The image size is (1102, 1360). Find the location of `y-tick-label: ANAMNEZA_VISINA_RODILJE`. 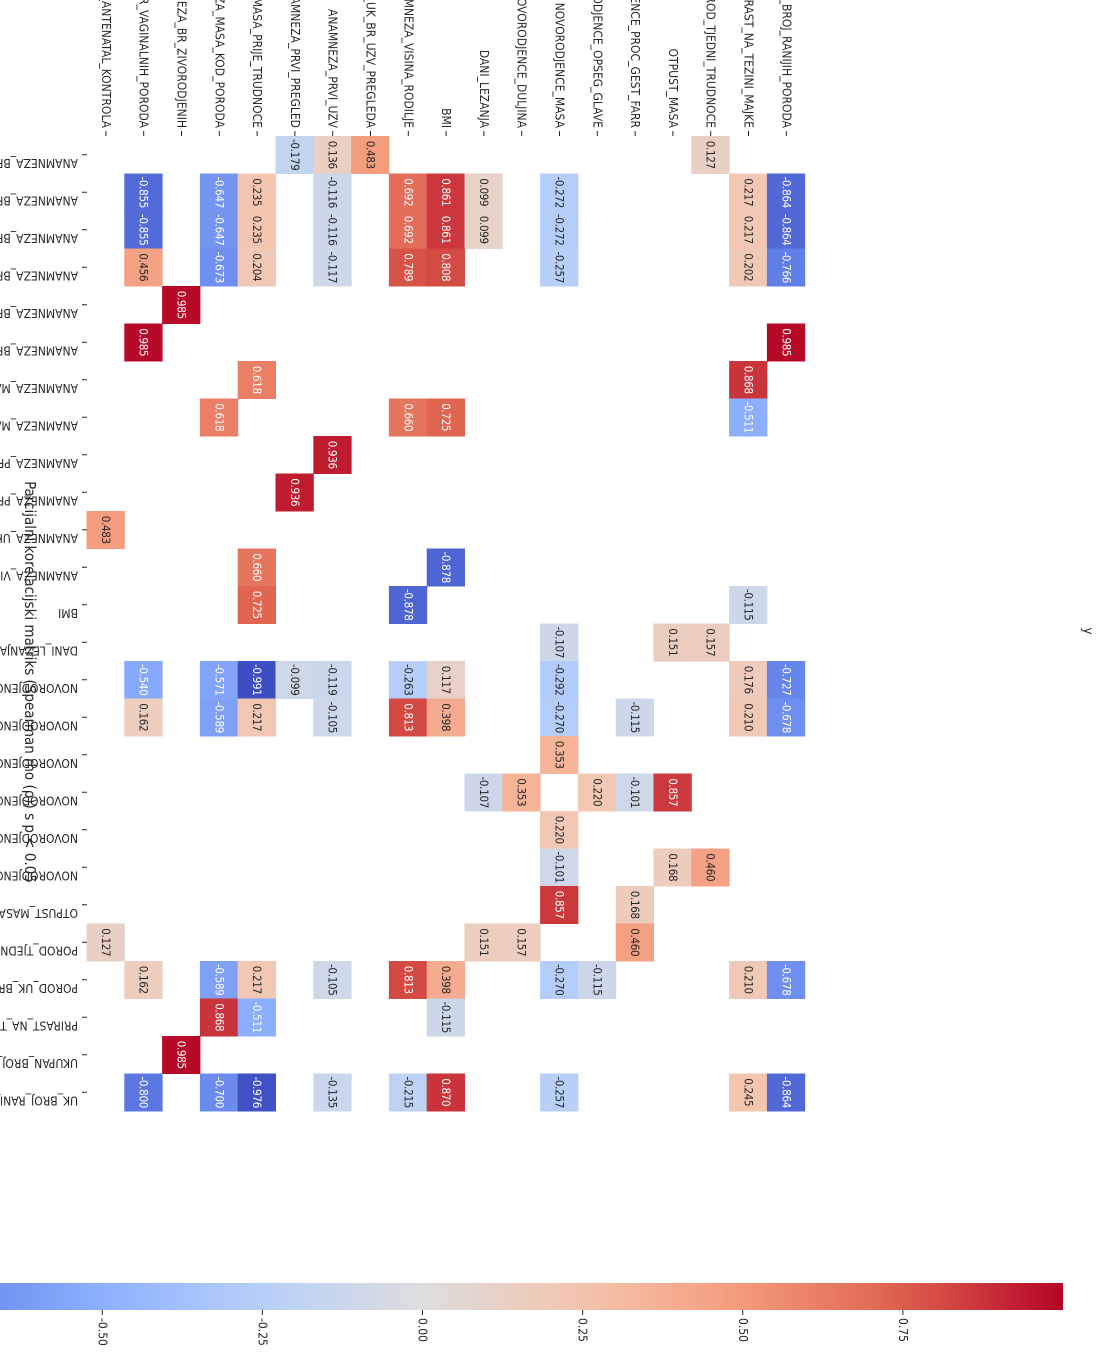

y-tick-label: ANAMNEZA_VISINA_RODILJE is located at coordinates (408, 64).